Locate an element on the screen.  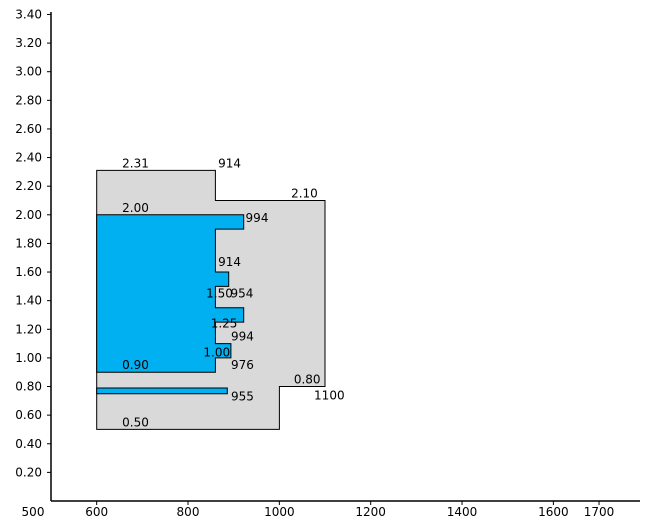
dimension-label: 1.50 is located at coordinates (219, 294).